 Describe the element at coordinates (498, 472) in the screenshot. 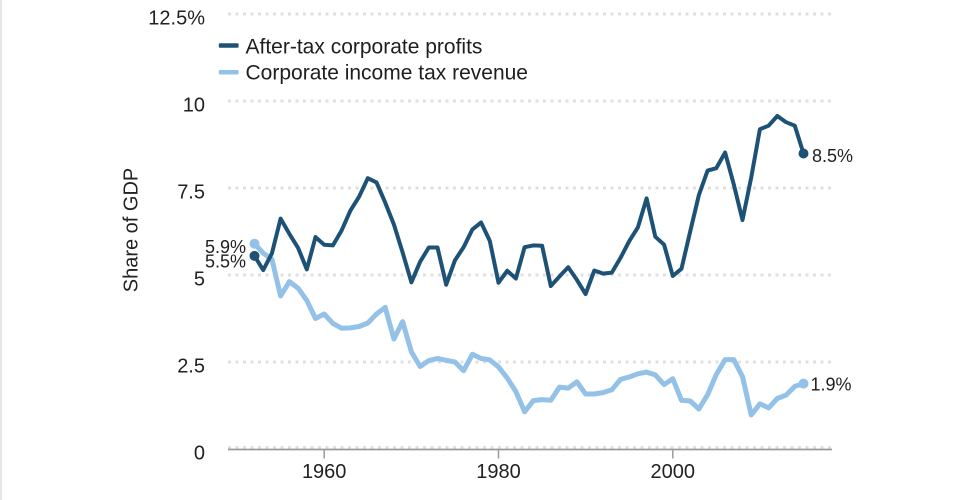

I see `svg-text: 1980` at that location.